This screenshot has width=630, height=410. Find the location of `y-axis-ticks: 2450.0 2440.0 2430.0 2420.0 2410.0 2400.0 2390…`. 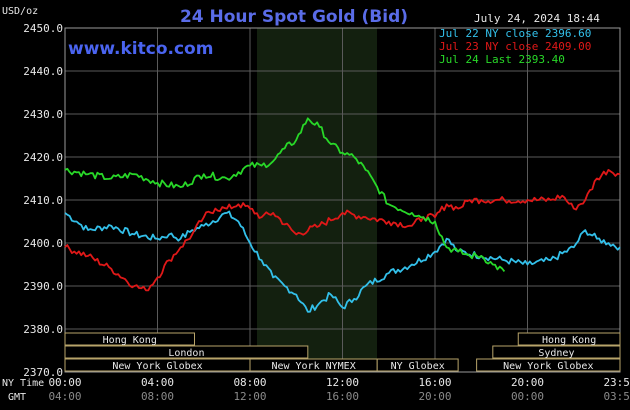

y-axis-ticks: 2450.0 2440.0 2430.0 2420.0 2410.0 2400.0 2390… is located at coordinates (43, 200).